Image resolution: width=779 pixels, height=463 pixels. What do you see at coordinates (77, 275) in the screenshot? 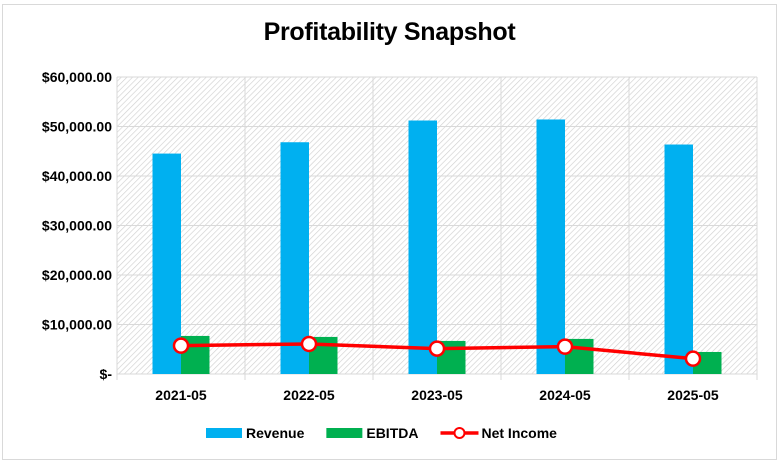
I see `y-tick-label: $20,000.00` at bounding box center [77, 275].